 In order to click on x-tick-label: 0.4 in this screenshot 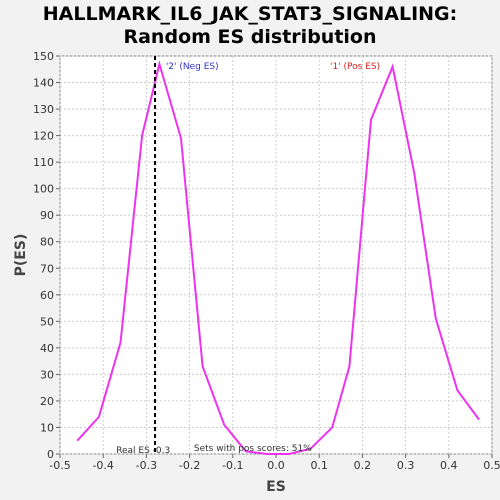, I will do `click(449, 465)`.